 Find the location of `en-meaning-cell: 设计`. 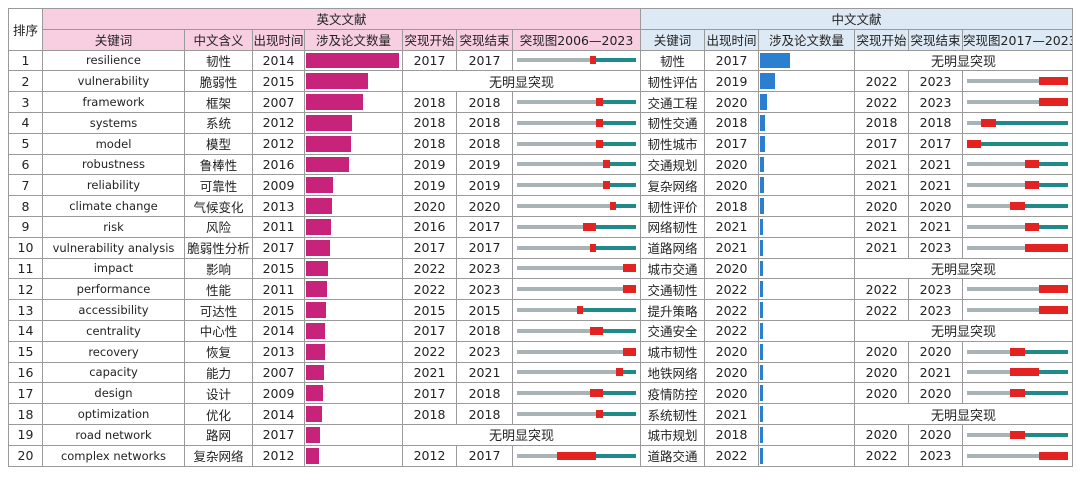

en-meaning-cell: 设计 is located at coordinates (218, 393).